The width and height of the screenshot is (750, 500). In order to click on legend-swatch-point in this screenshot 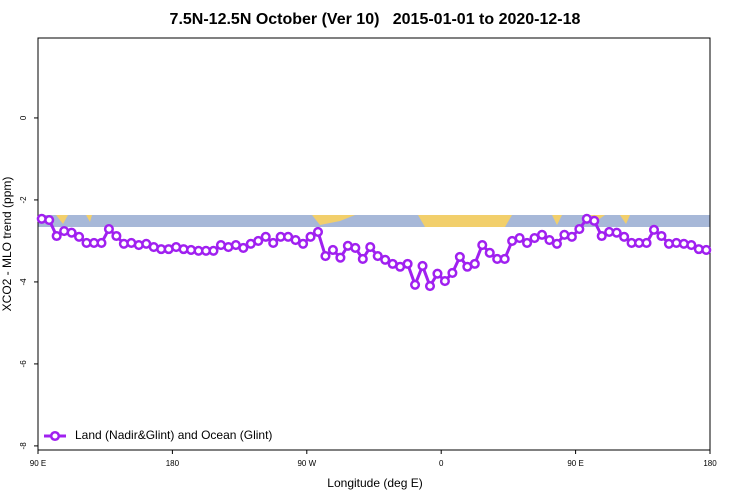, I will do `click(55, 436)`.